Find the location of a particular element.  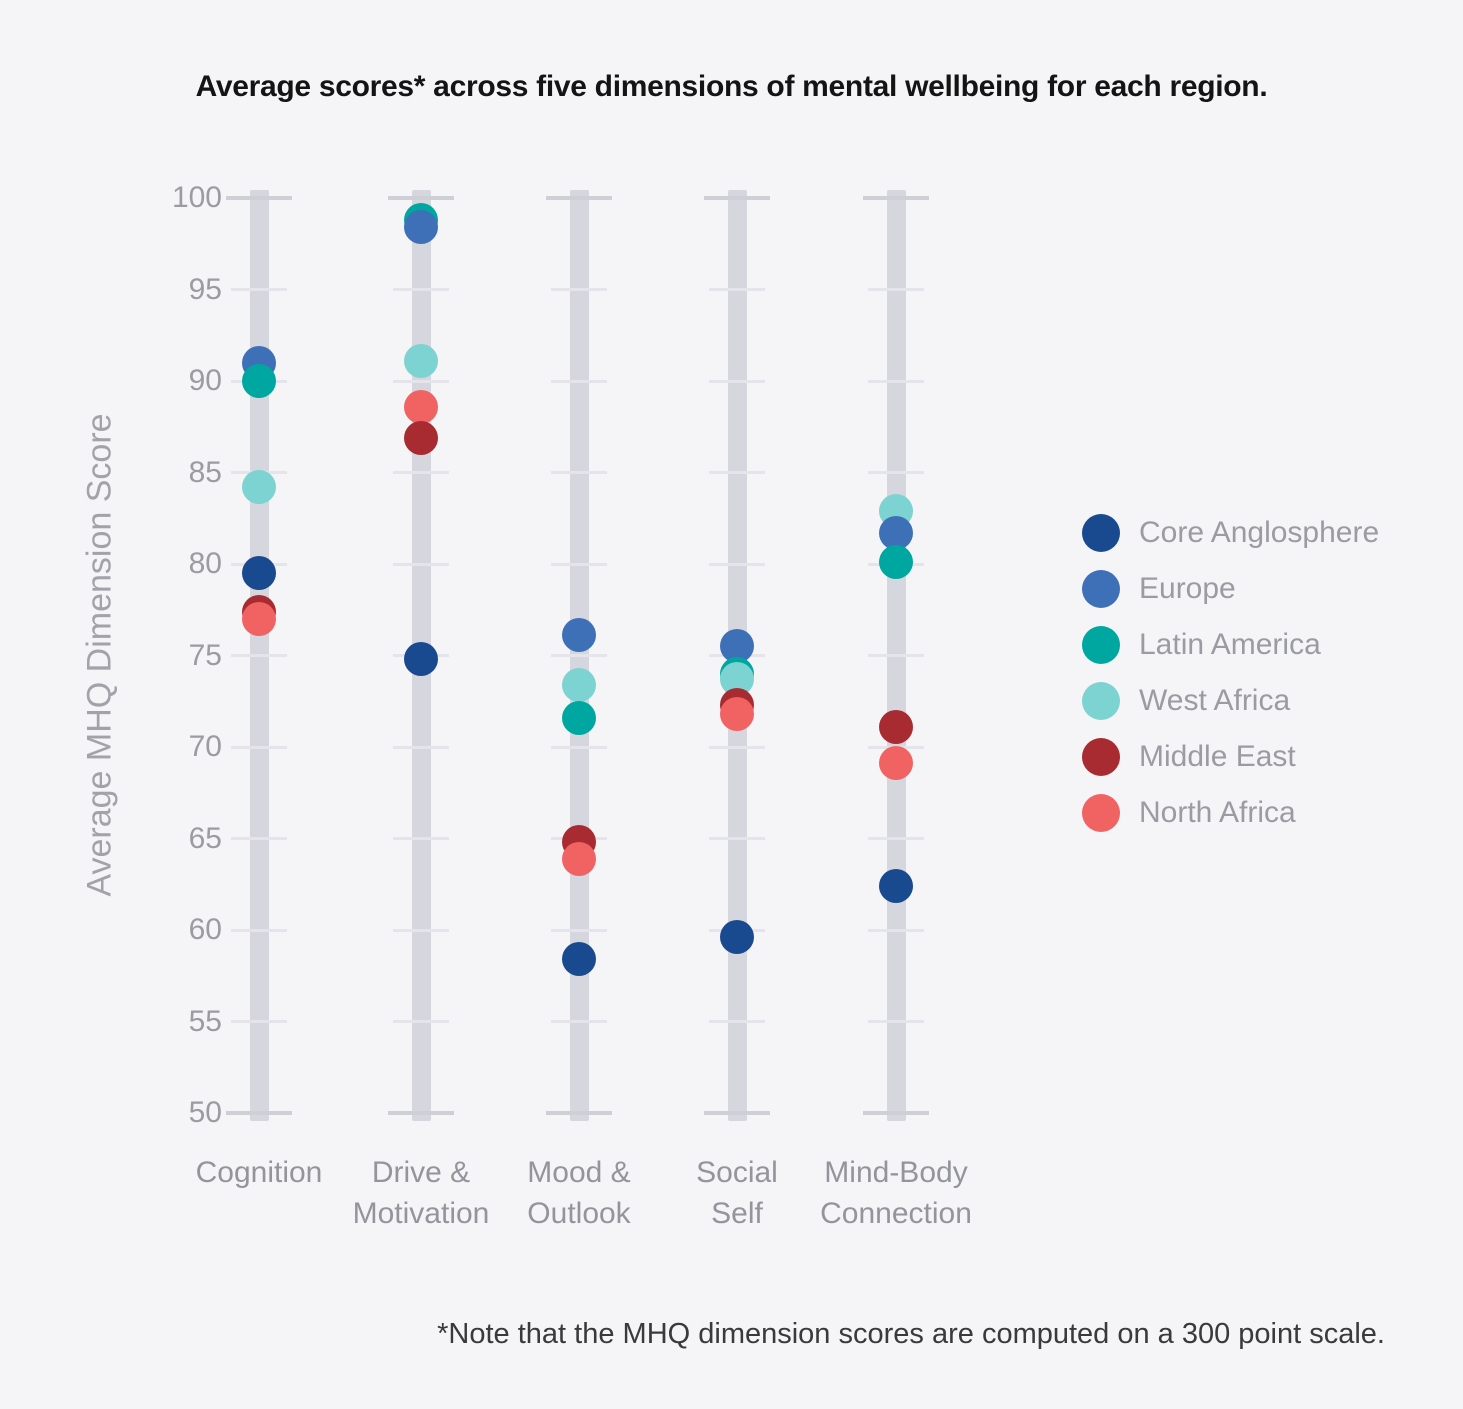

y-axis-title: Average MHQ Dimension Score is located at coordinates (99, 655).